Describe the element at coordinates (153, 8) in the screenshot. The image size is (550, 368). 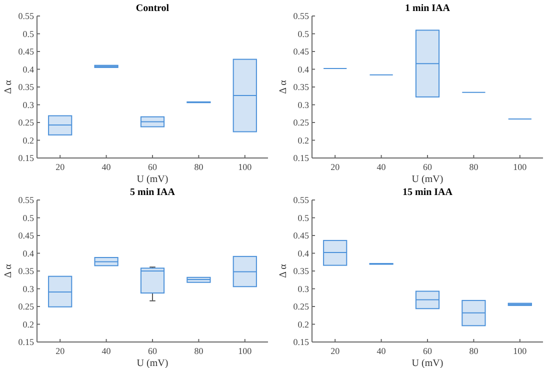
I see `chart-title: Control` at that location.